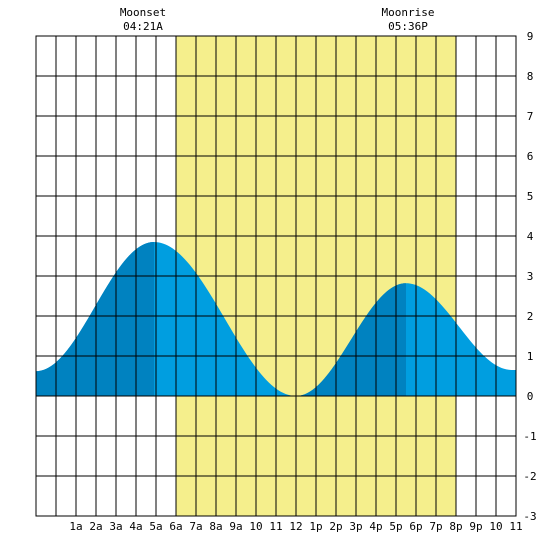  What do you see at coordinates (529, 516) in the screenshot?
I see `y-tick-label: -3` at bounding box center [529, 516].